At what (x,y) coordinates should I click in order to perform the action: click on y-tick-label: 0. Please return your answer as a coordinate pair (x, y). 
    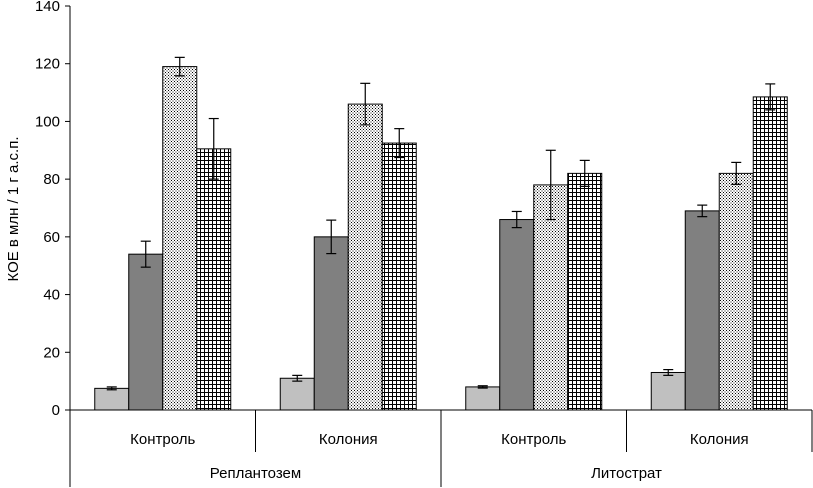
    Looking at the image, I should click on (56, 410).